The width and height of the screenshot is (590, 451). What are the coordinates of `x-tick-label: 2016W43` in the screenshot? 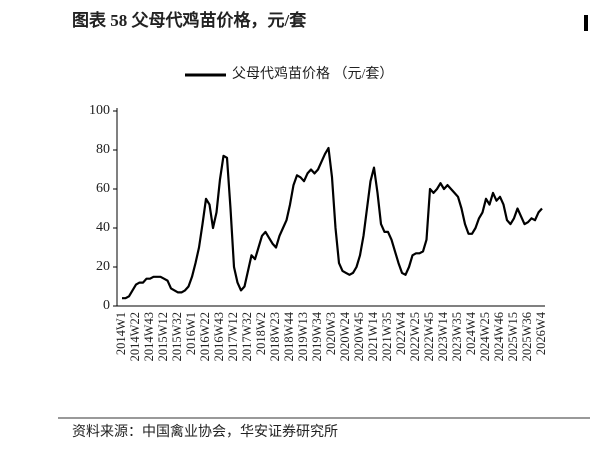 It's located at (219, 336).